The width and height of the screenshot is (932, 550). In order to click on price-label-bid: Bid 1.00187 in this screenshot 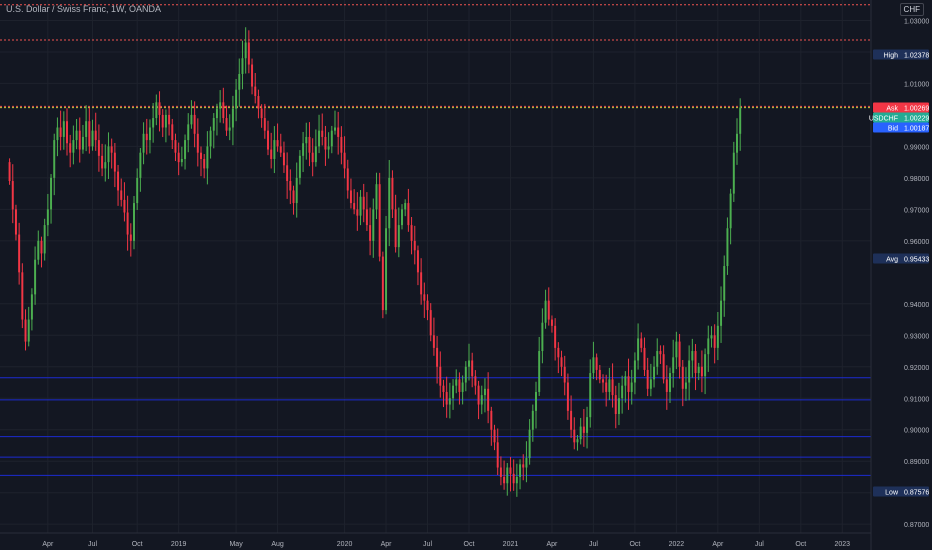, I will do `click(901, 127)`.